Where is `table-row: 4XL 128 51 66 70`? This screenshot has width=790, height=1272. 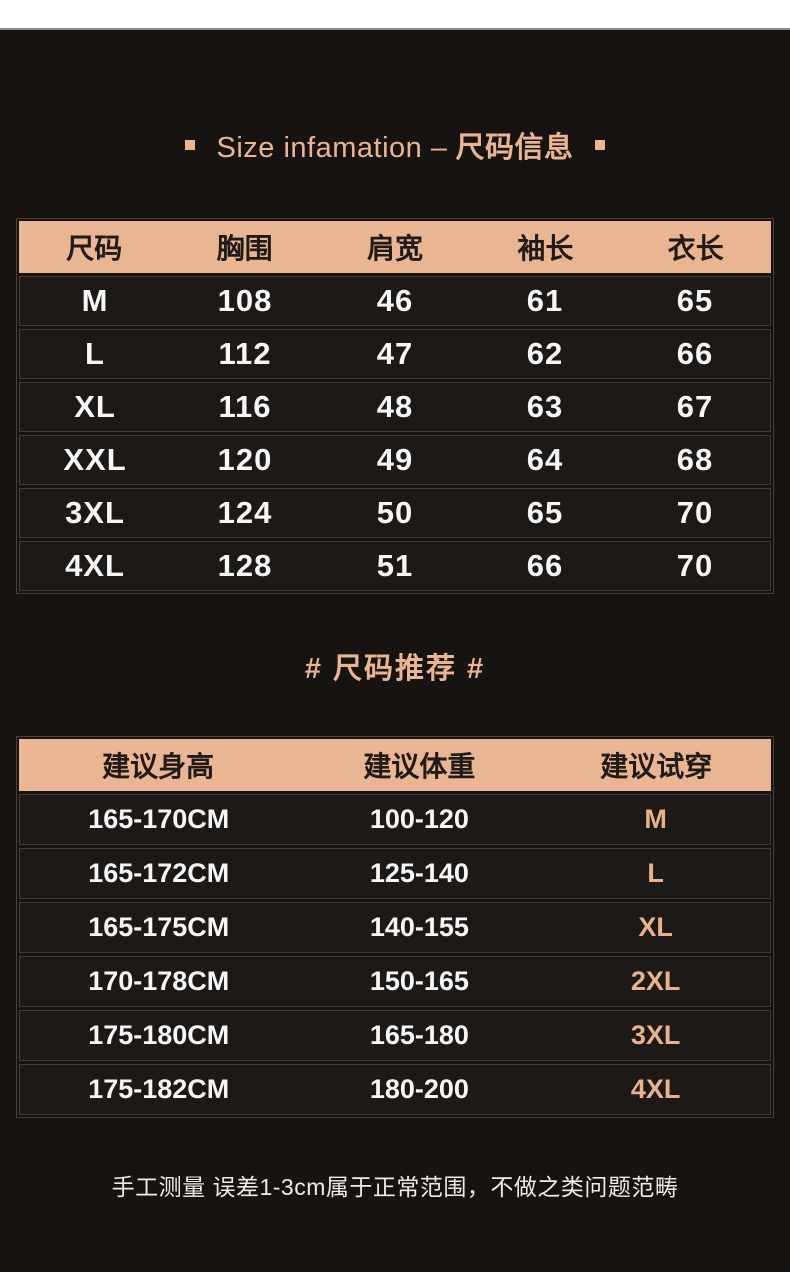
table-row: 4XL 128 51 66 70 is located at coordinates (395, 566).